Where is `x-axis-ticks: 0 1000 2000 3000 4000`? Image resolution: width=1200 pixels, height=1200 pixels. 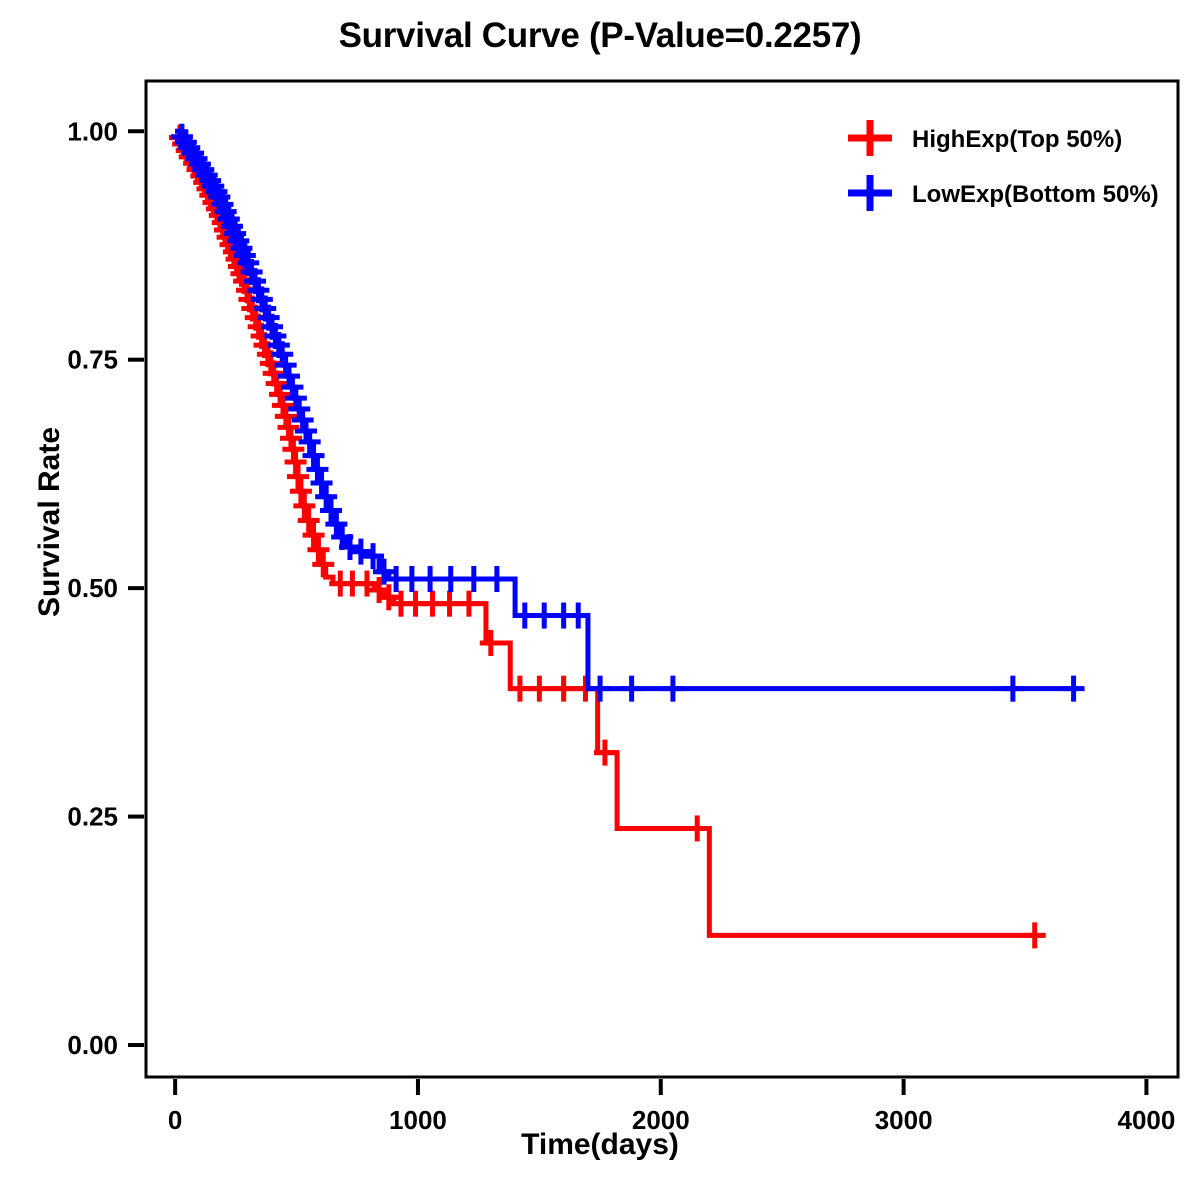 x-axis-ticks: 0 1000 2000 3000 4000 is located at coordinates (671, 1107).